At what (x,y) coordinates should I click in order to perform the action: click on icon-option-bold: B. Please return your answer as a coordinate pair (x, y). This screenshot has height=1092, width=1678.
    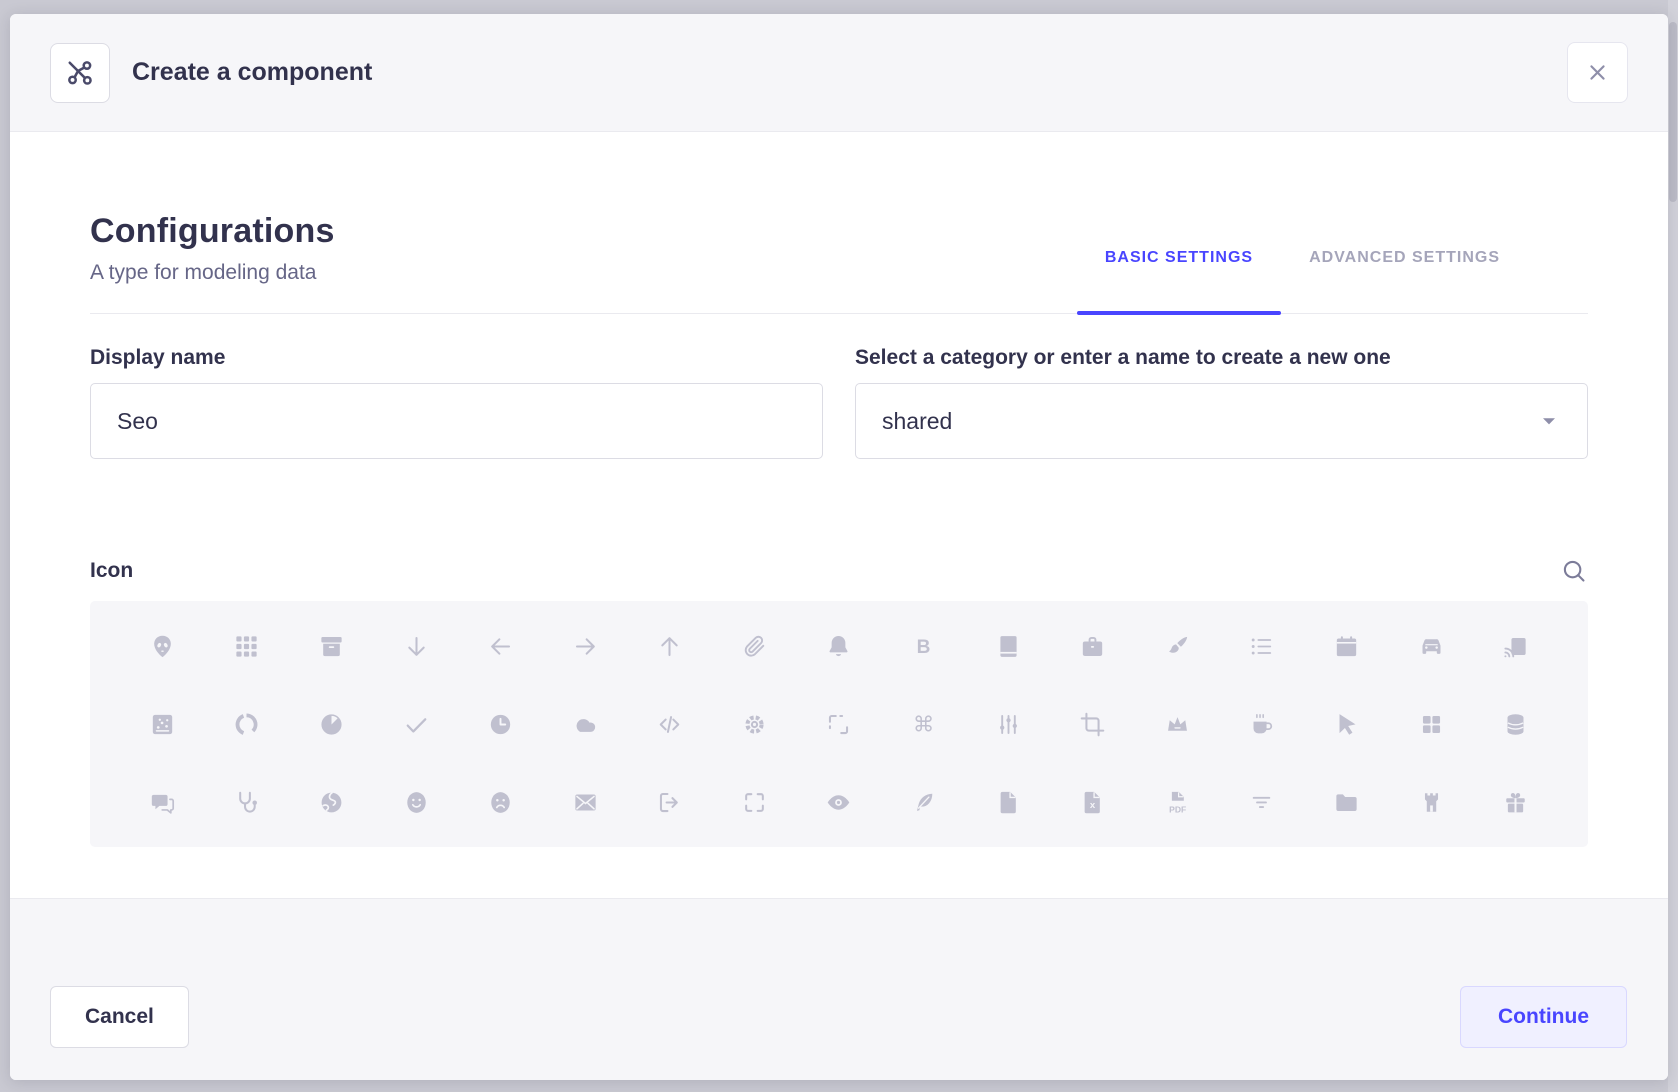
    Looking at the image, I should click on (924, 646).